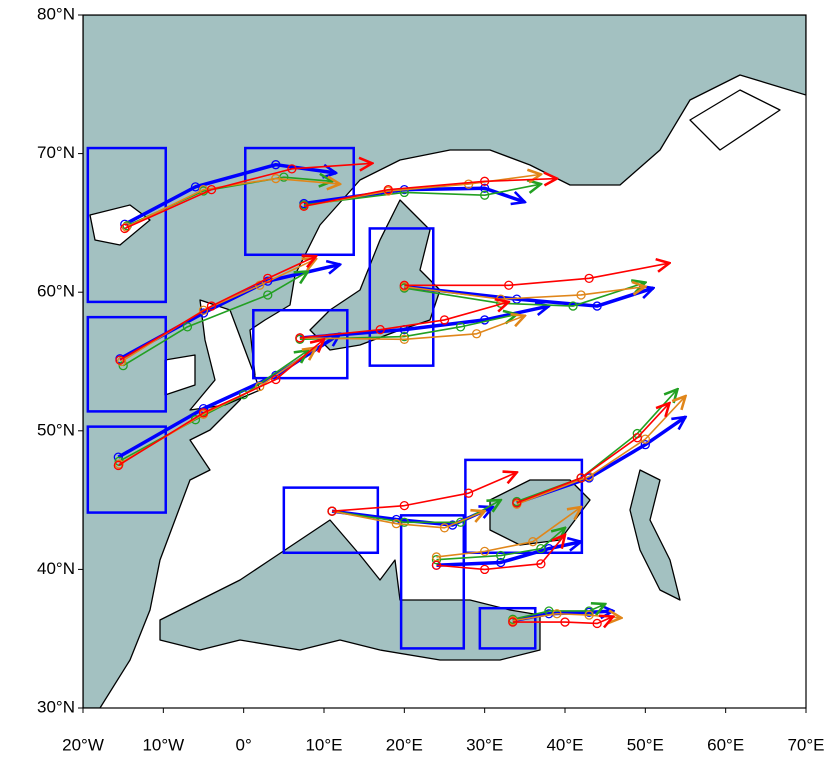 The width and height of the screenshot is (836, 773). What do you see at coordinates (655, 535) in the screenshot?
I see `caspian` at bounding box center [655, 535].